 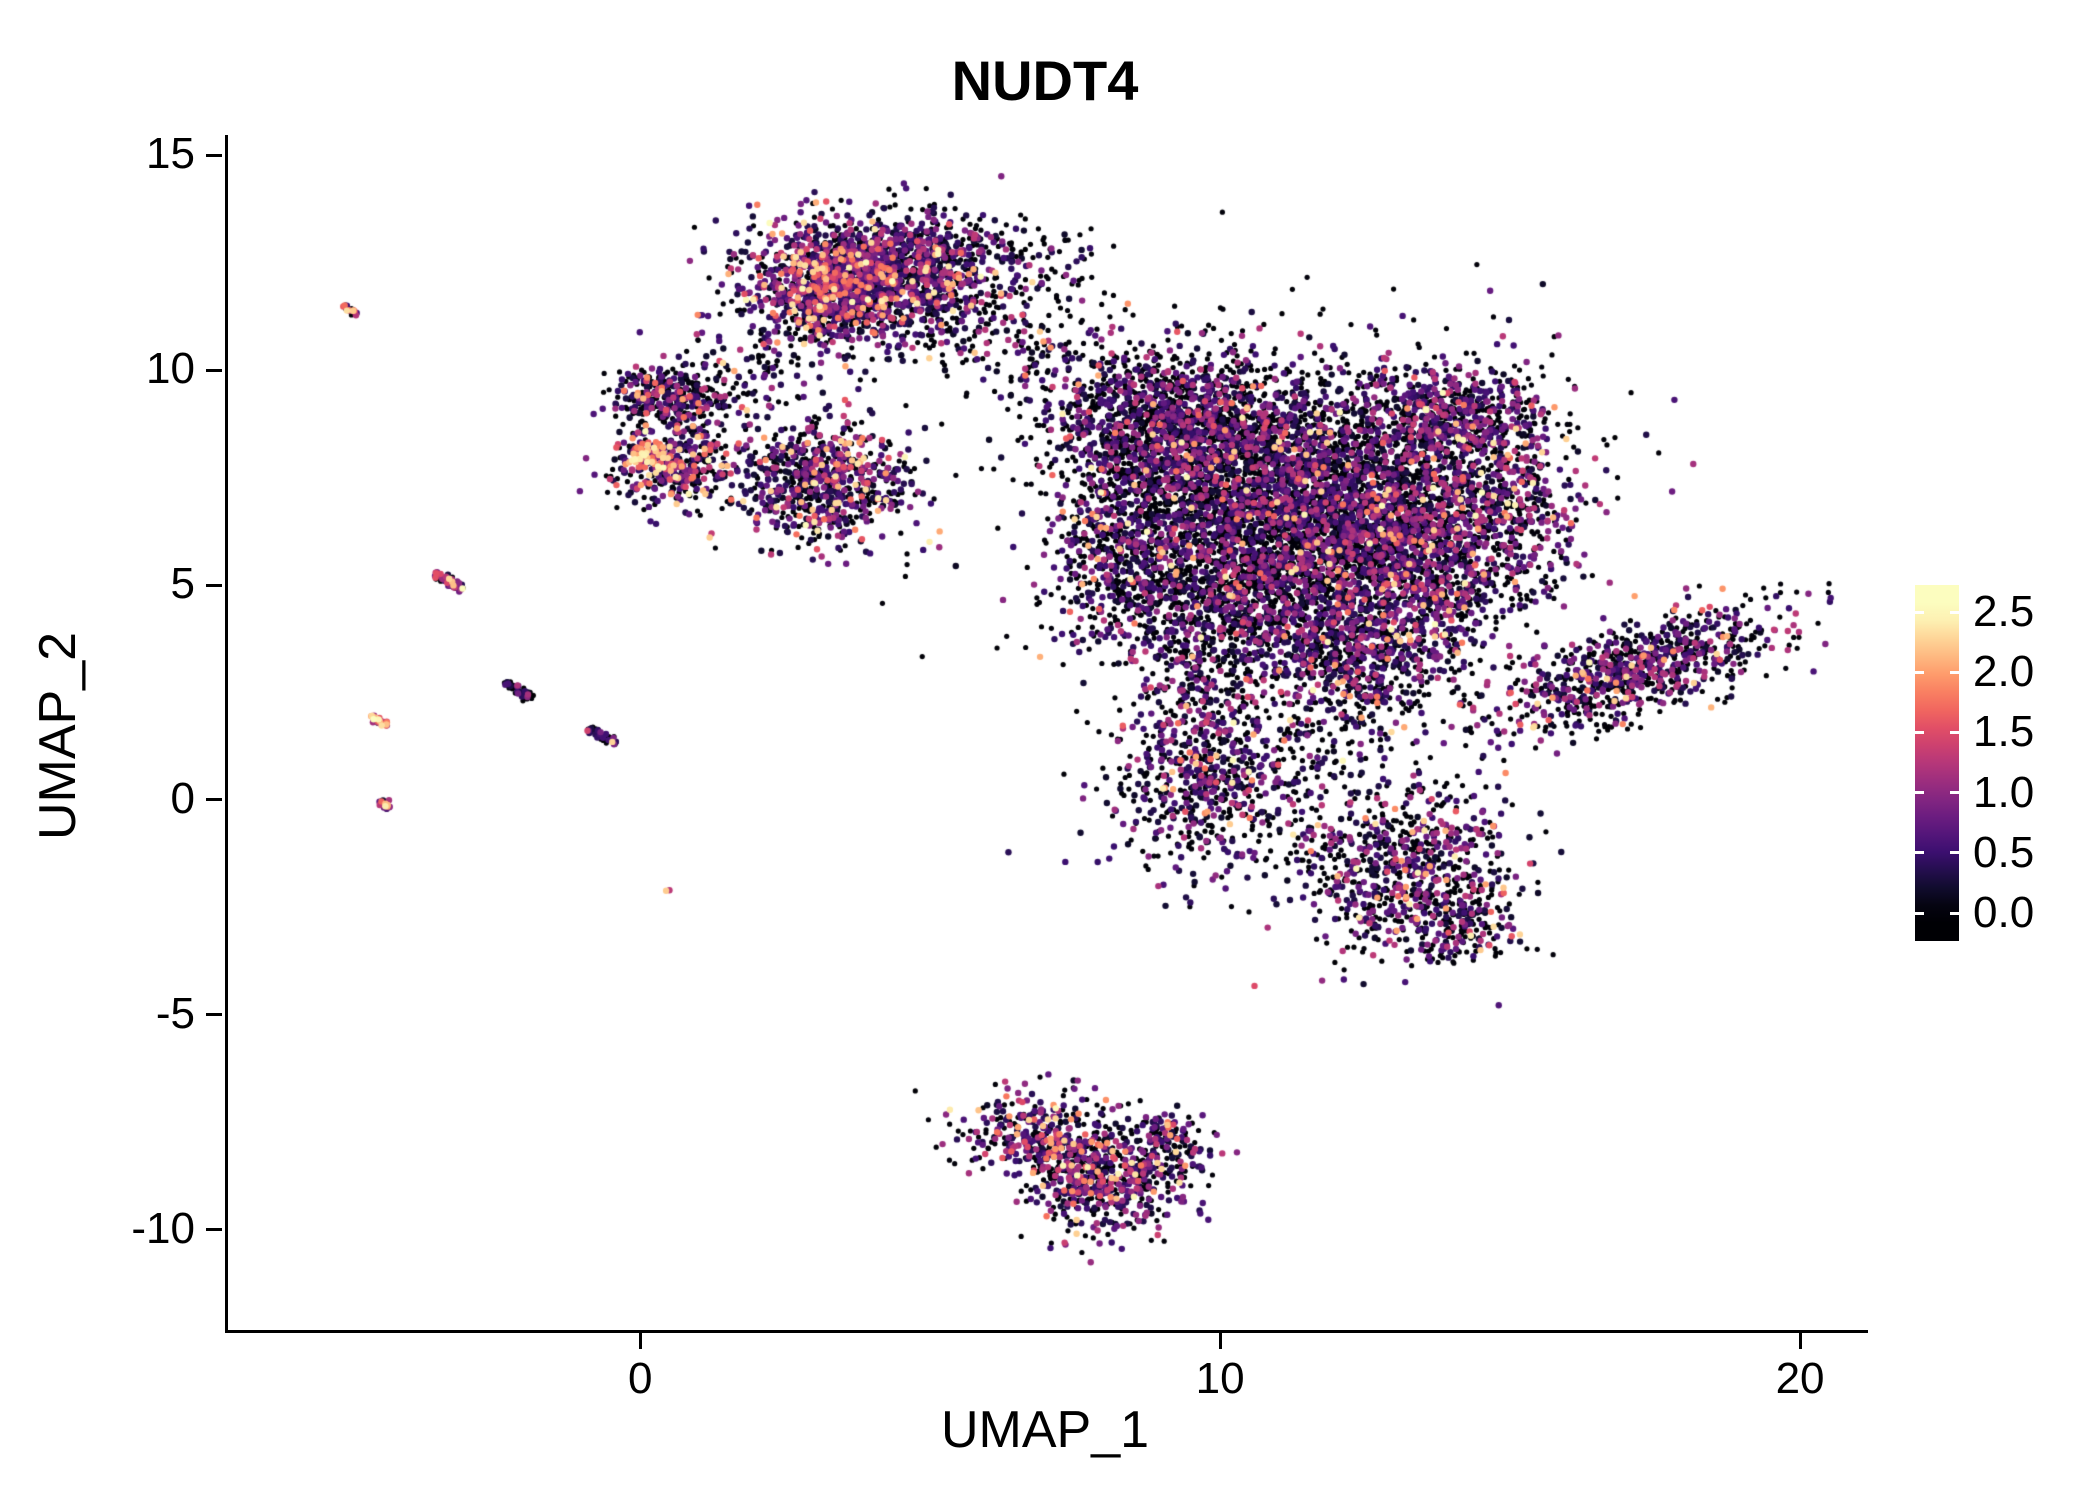 What do you see at coordinates (2004, 852) in the screenshot?
I see `legend-tick-label: 0.5` at bounding box center [2004, 852].